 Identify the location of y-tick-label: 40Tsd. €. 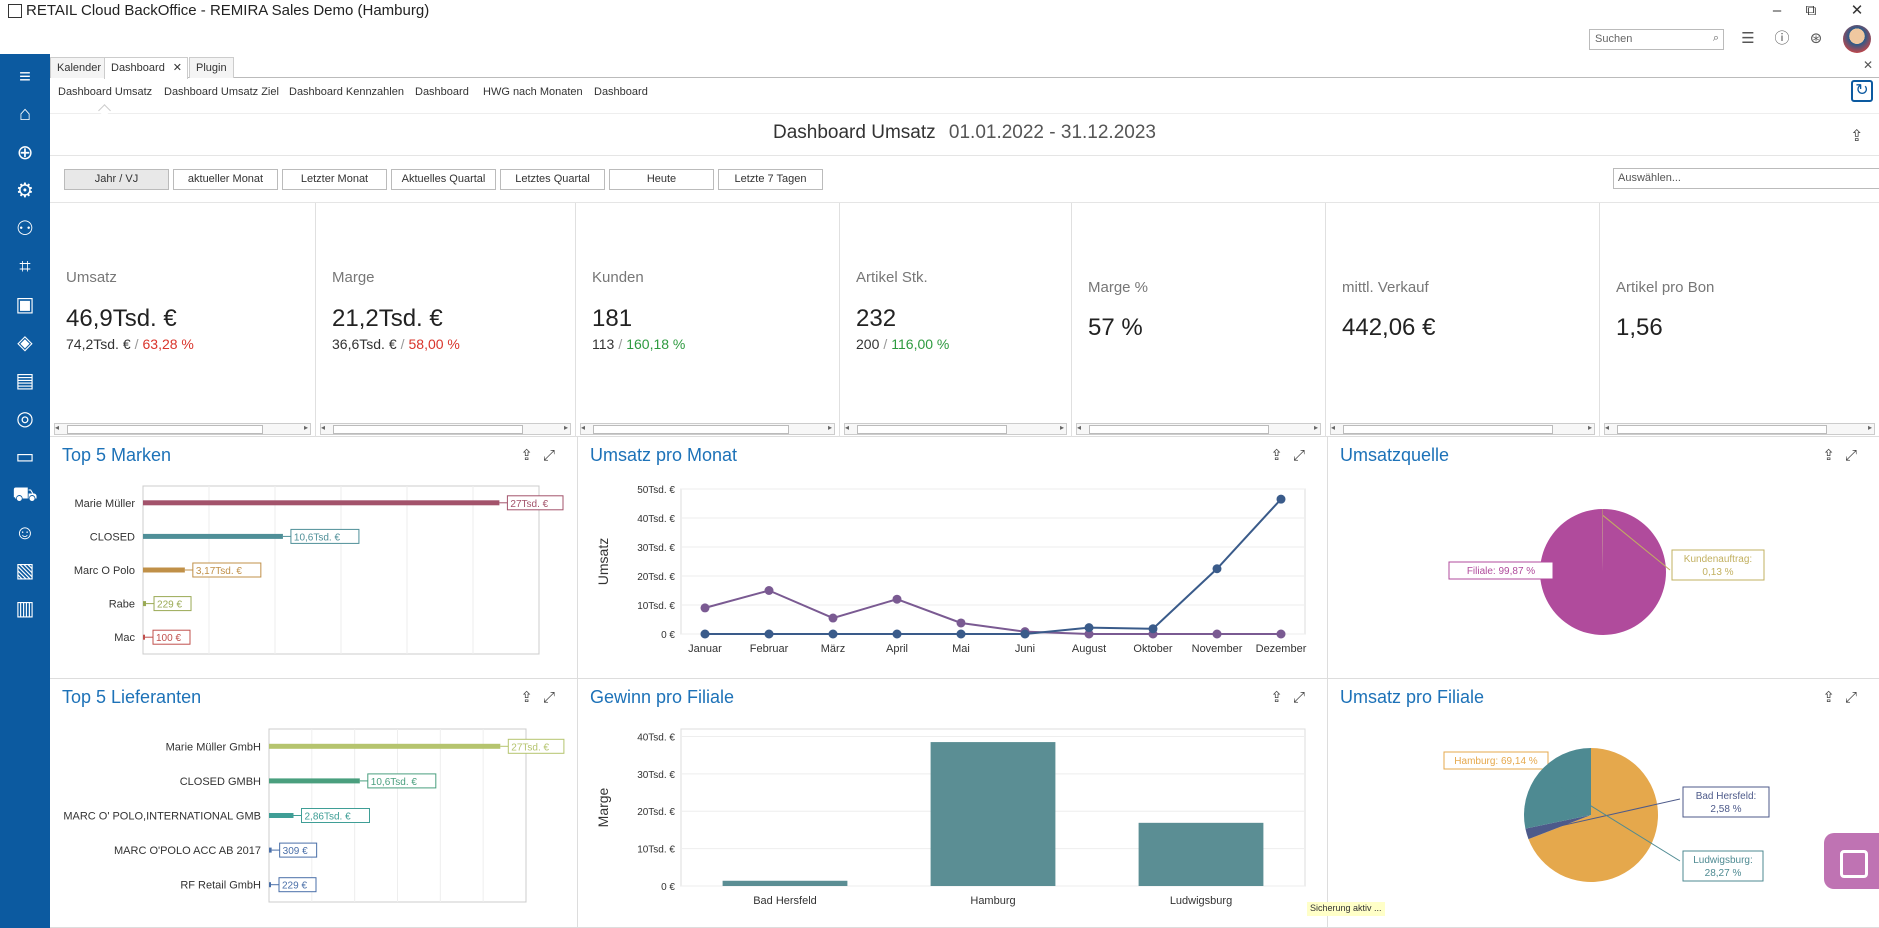
(656, 519).